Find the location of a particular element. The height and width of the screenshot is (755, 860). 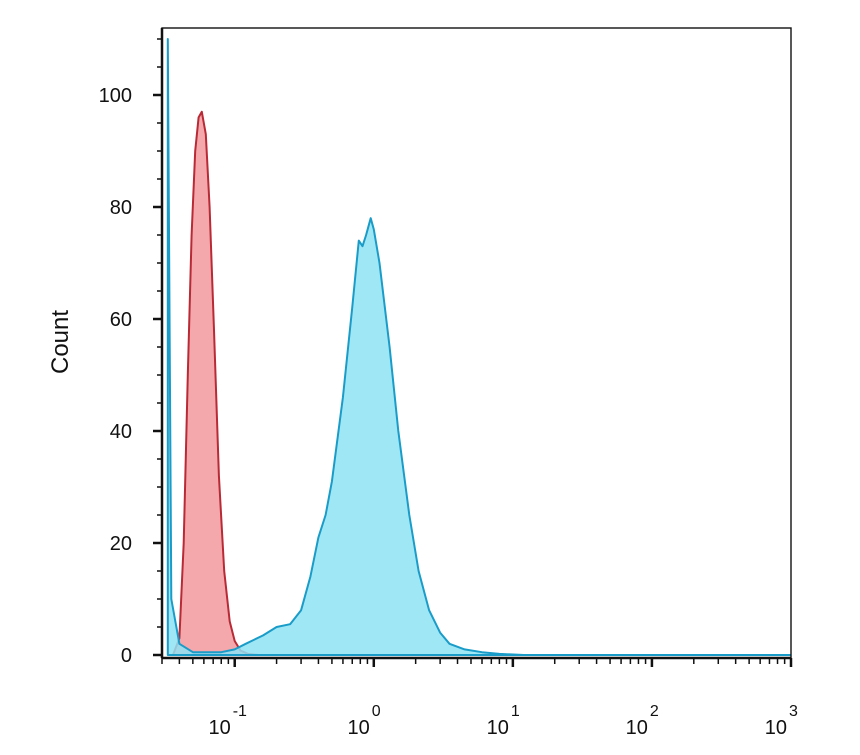

x-tick-exponent: 2 is located at coordinates (654, 711).